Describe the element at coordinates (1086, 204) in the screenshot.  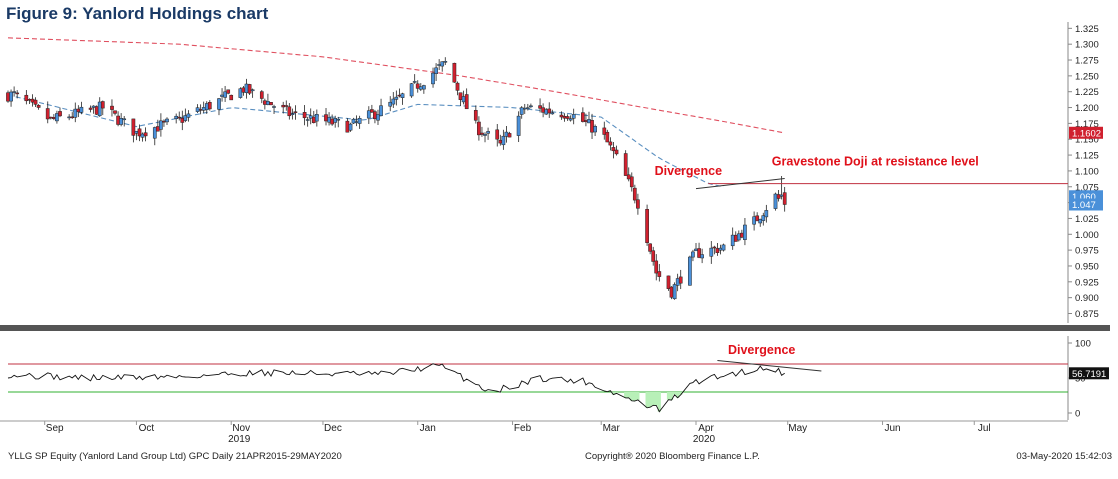
I see `last-value-tag` at that location.